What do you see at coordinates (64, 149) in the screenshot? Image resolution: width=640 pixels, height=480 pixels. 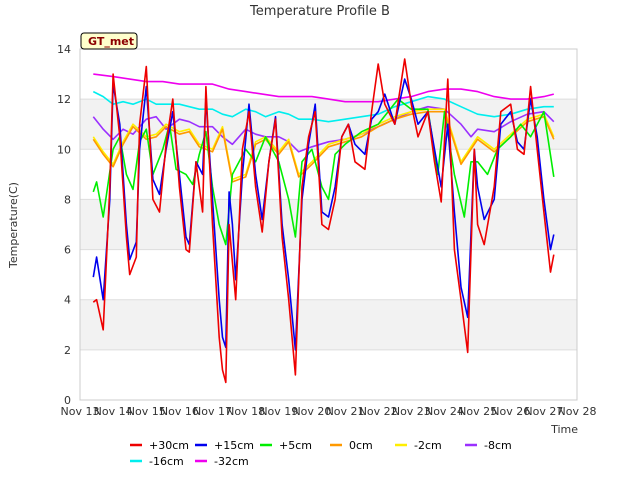 I see `y-tick-label-5: 10` at bounding box center [64, 149].